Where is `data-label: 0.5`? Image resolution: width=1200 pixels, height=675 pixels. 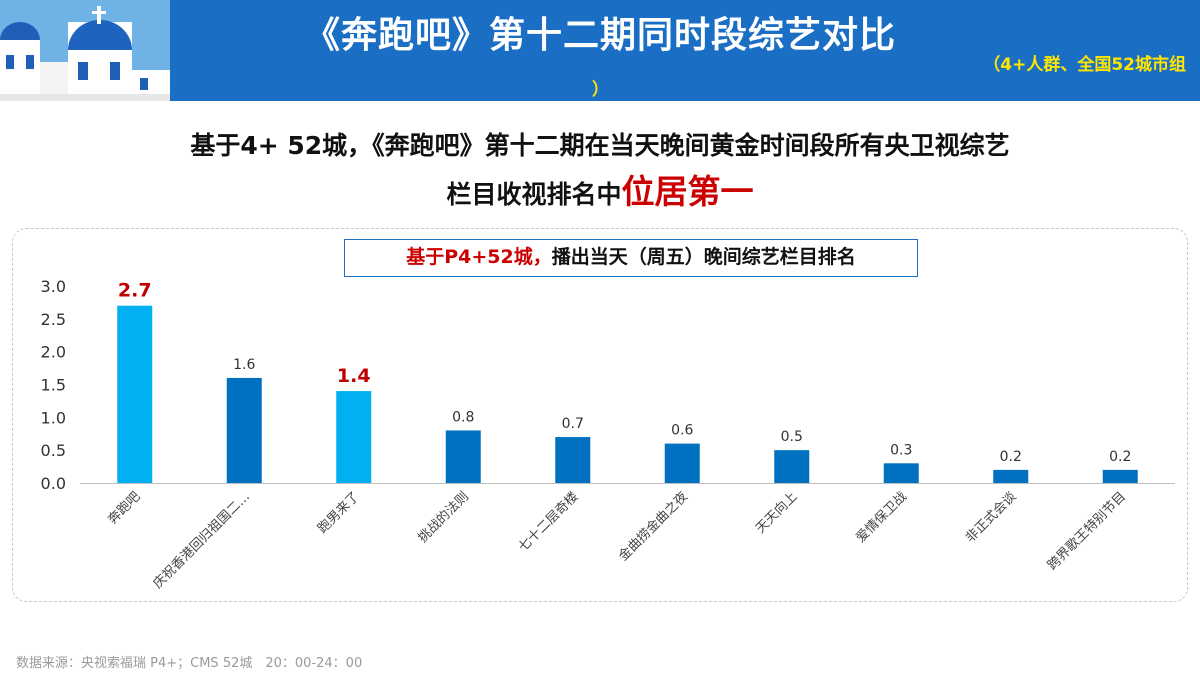 data-label: 0.5 is located at coordinates (792, 437).